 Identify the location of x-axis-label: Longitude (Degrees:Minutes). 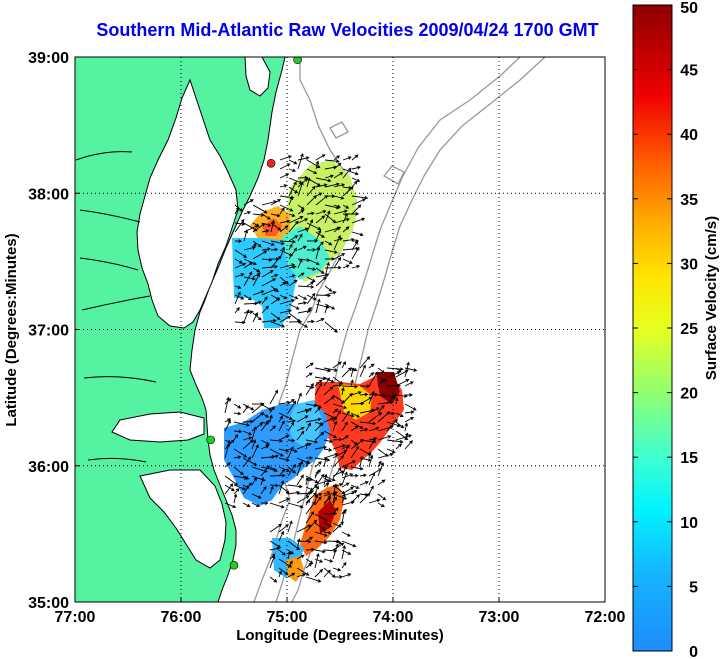
(340, 635).